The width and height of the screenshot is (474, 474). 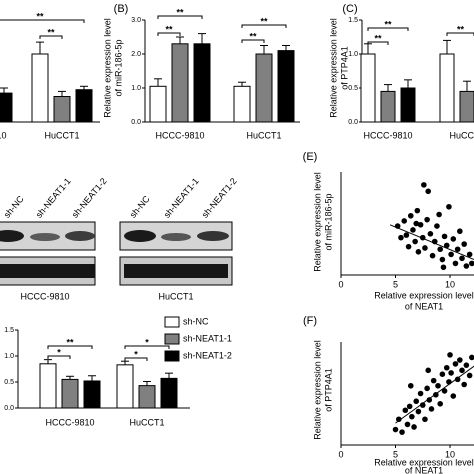 I want to click on trend-line, so click(x=434, y=394).